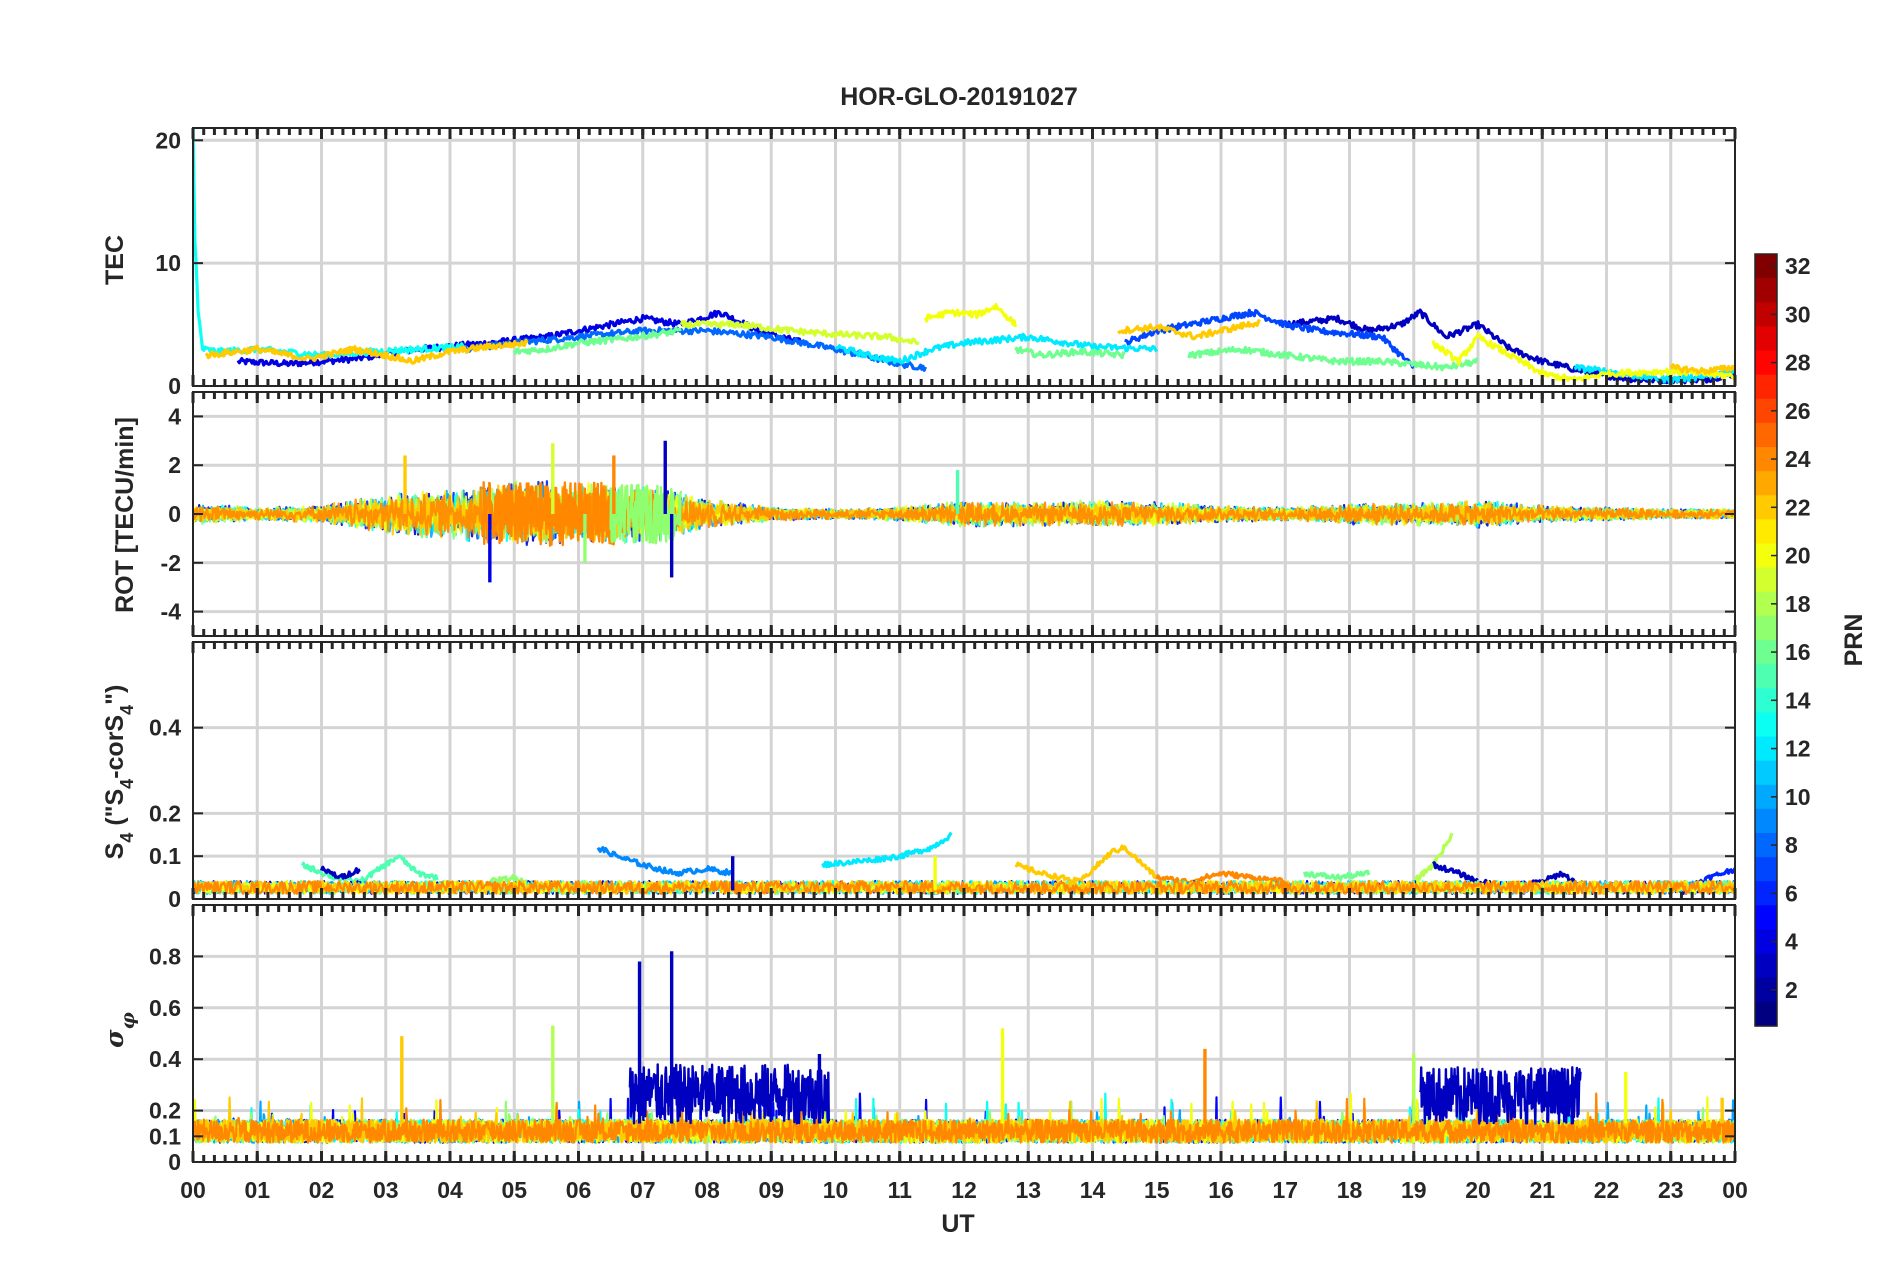 This screenshot has height=1272, width=1902. Describe the element at coordinates (1798, 749) in the screenshot. I see `colorbar-tick-label: 12` at that location.